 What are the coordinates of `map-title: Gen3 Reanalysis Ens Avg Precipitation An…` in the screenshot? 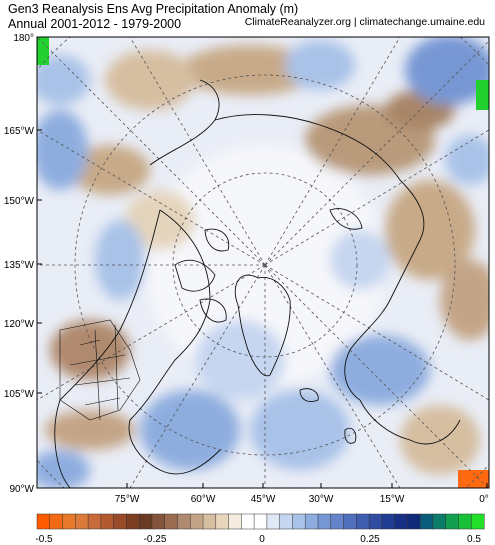 It's located at (153, 17).